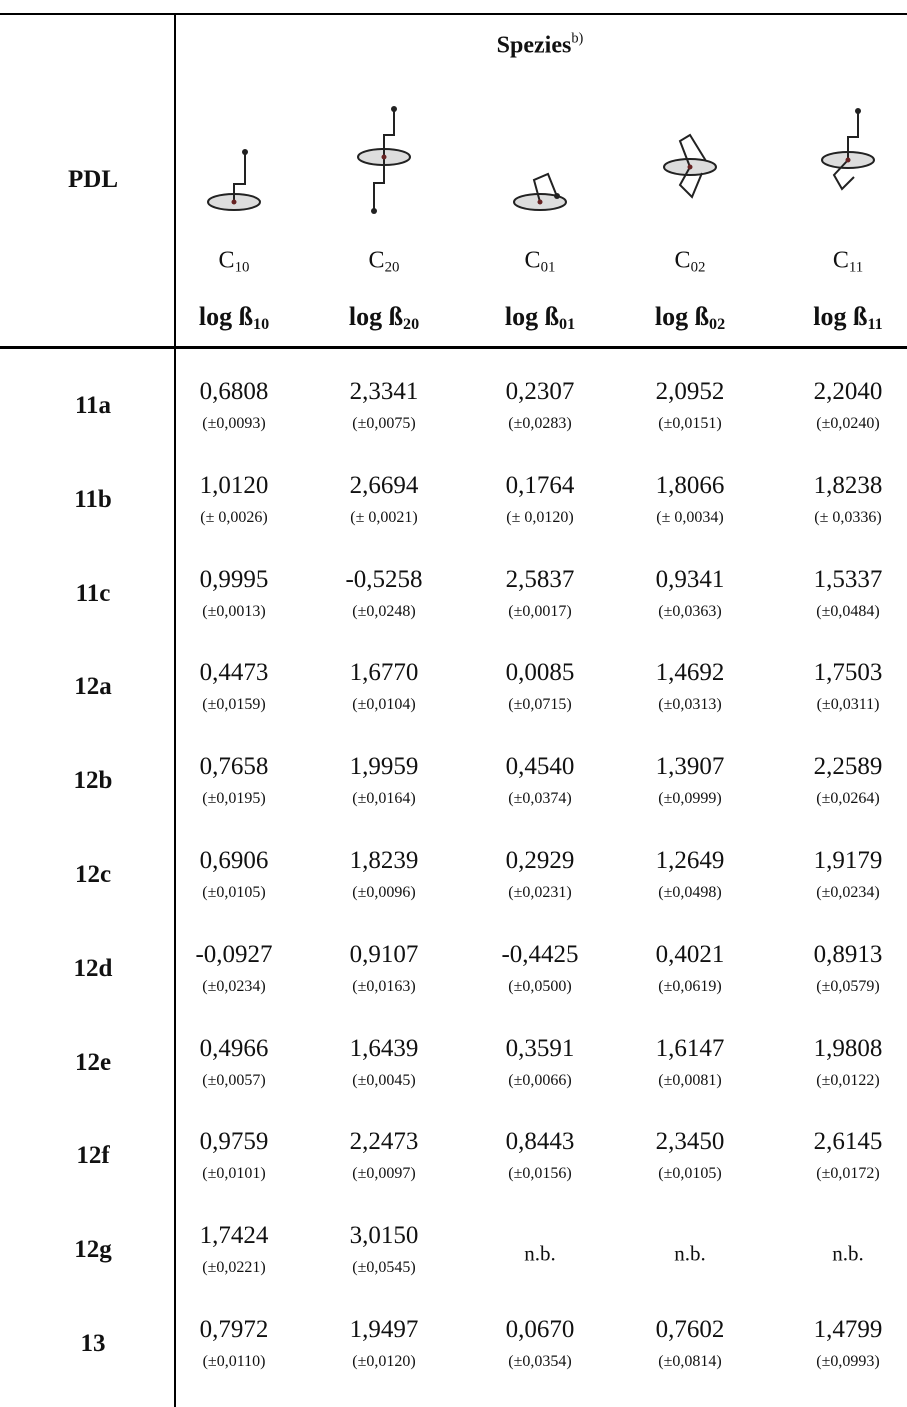 The height and width of the screenshot is (1407, 907). What do you see at coordinates (848, 705) in the screenshot?
I see `cell-error: (±0,0311)` at bounding box center [848, 705].